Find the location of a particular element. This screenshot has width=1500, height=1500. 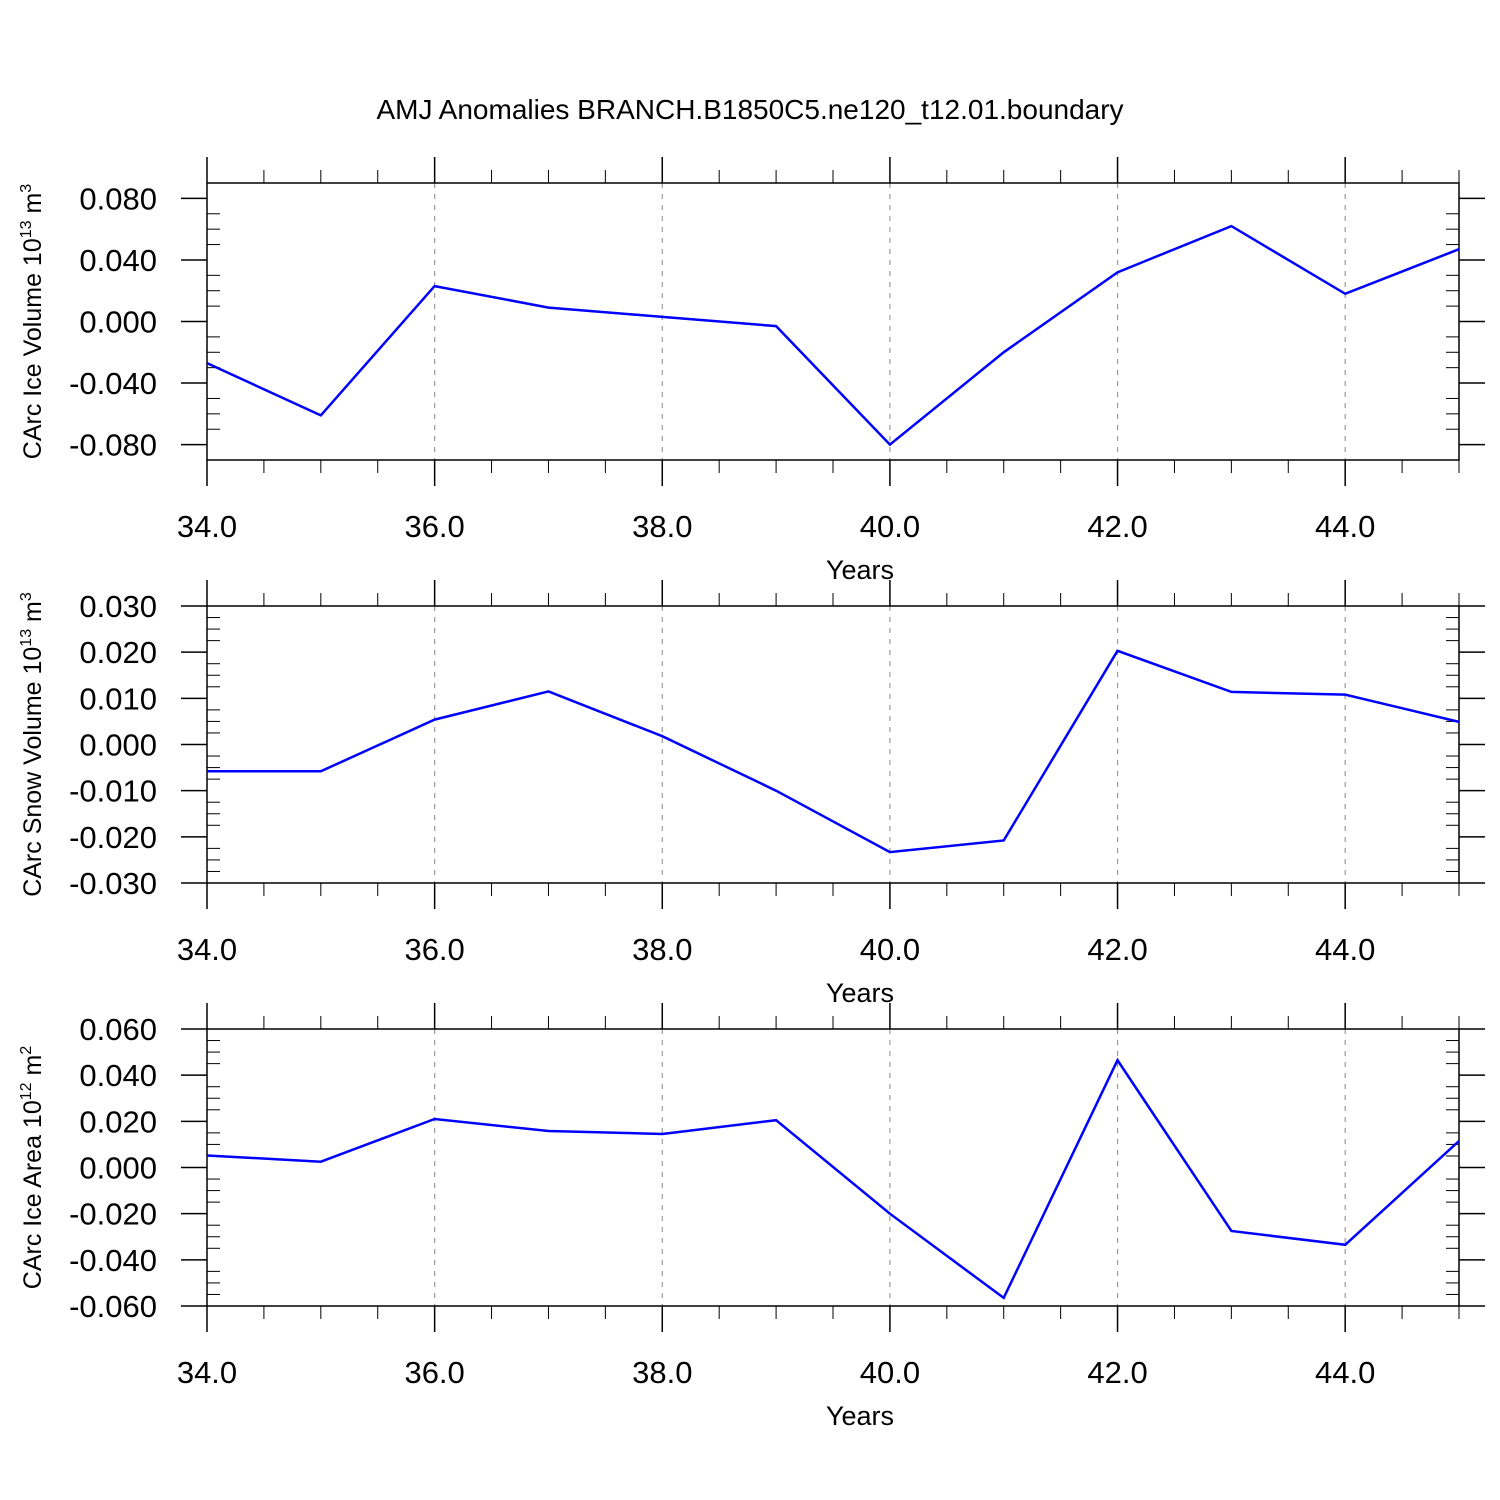

y-axis-label: CArc Snow Volume 1013 m3 is located at coordinates (32, 744).